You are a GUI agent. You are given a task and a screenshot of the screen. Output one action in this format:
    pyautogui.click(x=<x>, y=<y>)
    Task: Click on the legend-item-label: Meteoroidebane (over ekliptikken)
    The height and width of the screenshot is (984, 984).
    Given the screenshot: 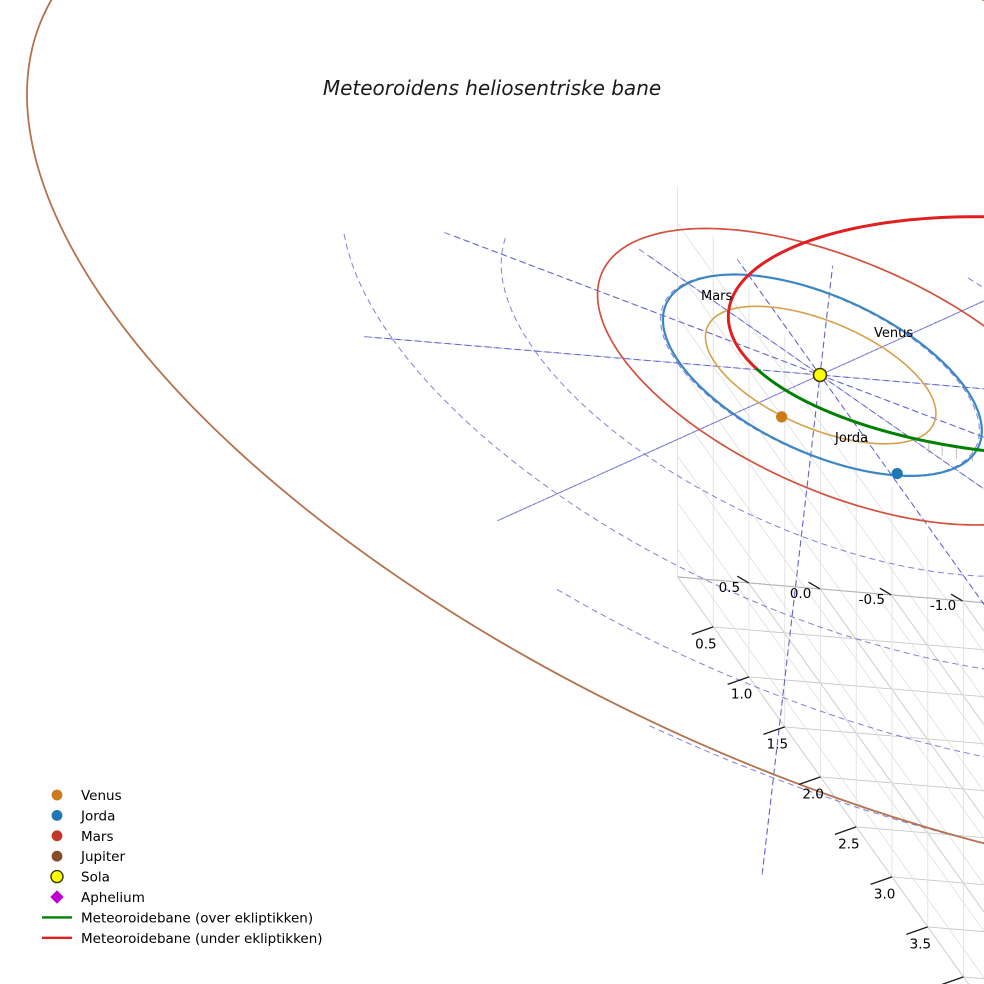 What is the action you would take?
    pyautogui.click(x=197, y=918)
    